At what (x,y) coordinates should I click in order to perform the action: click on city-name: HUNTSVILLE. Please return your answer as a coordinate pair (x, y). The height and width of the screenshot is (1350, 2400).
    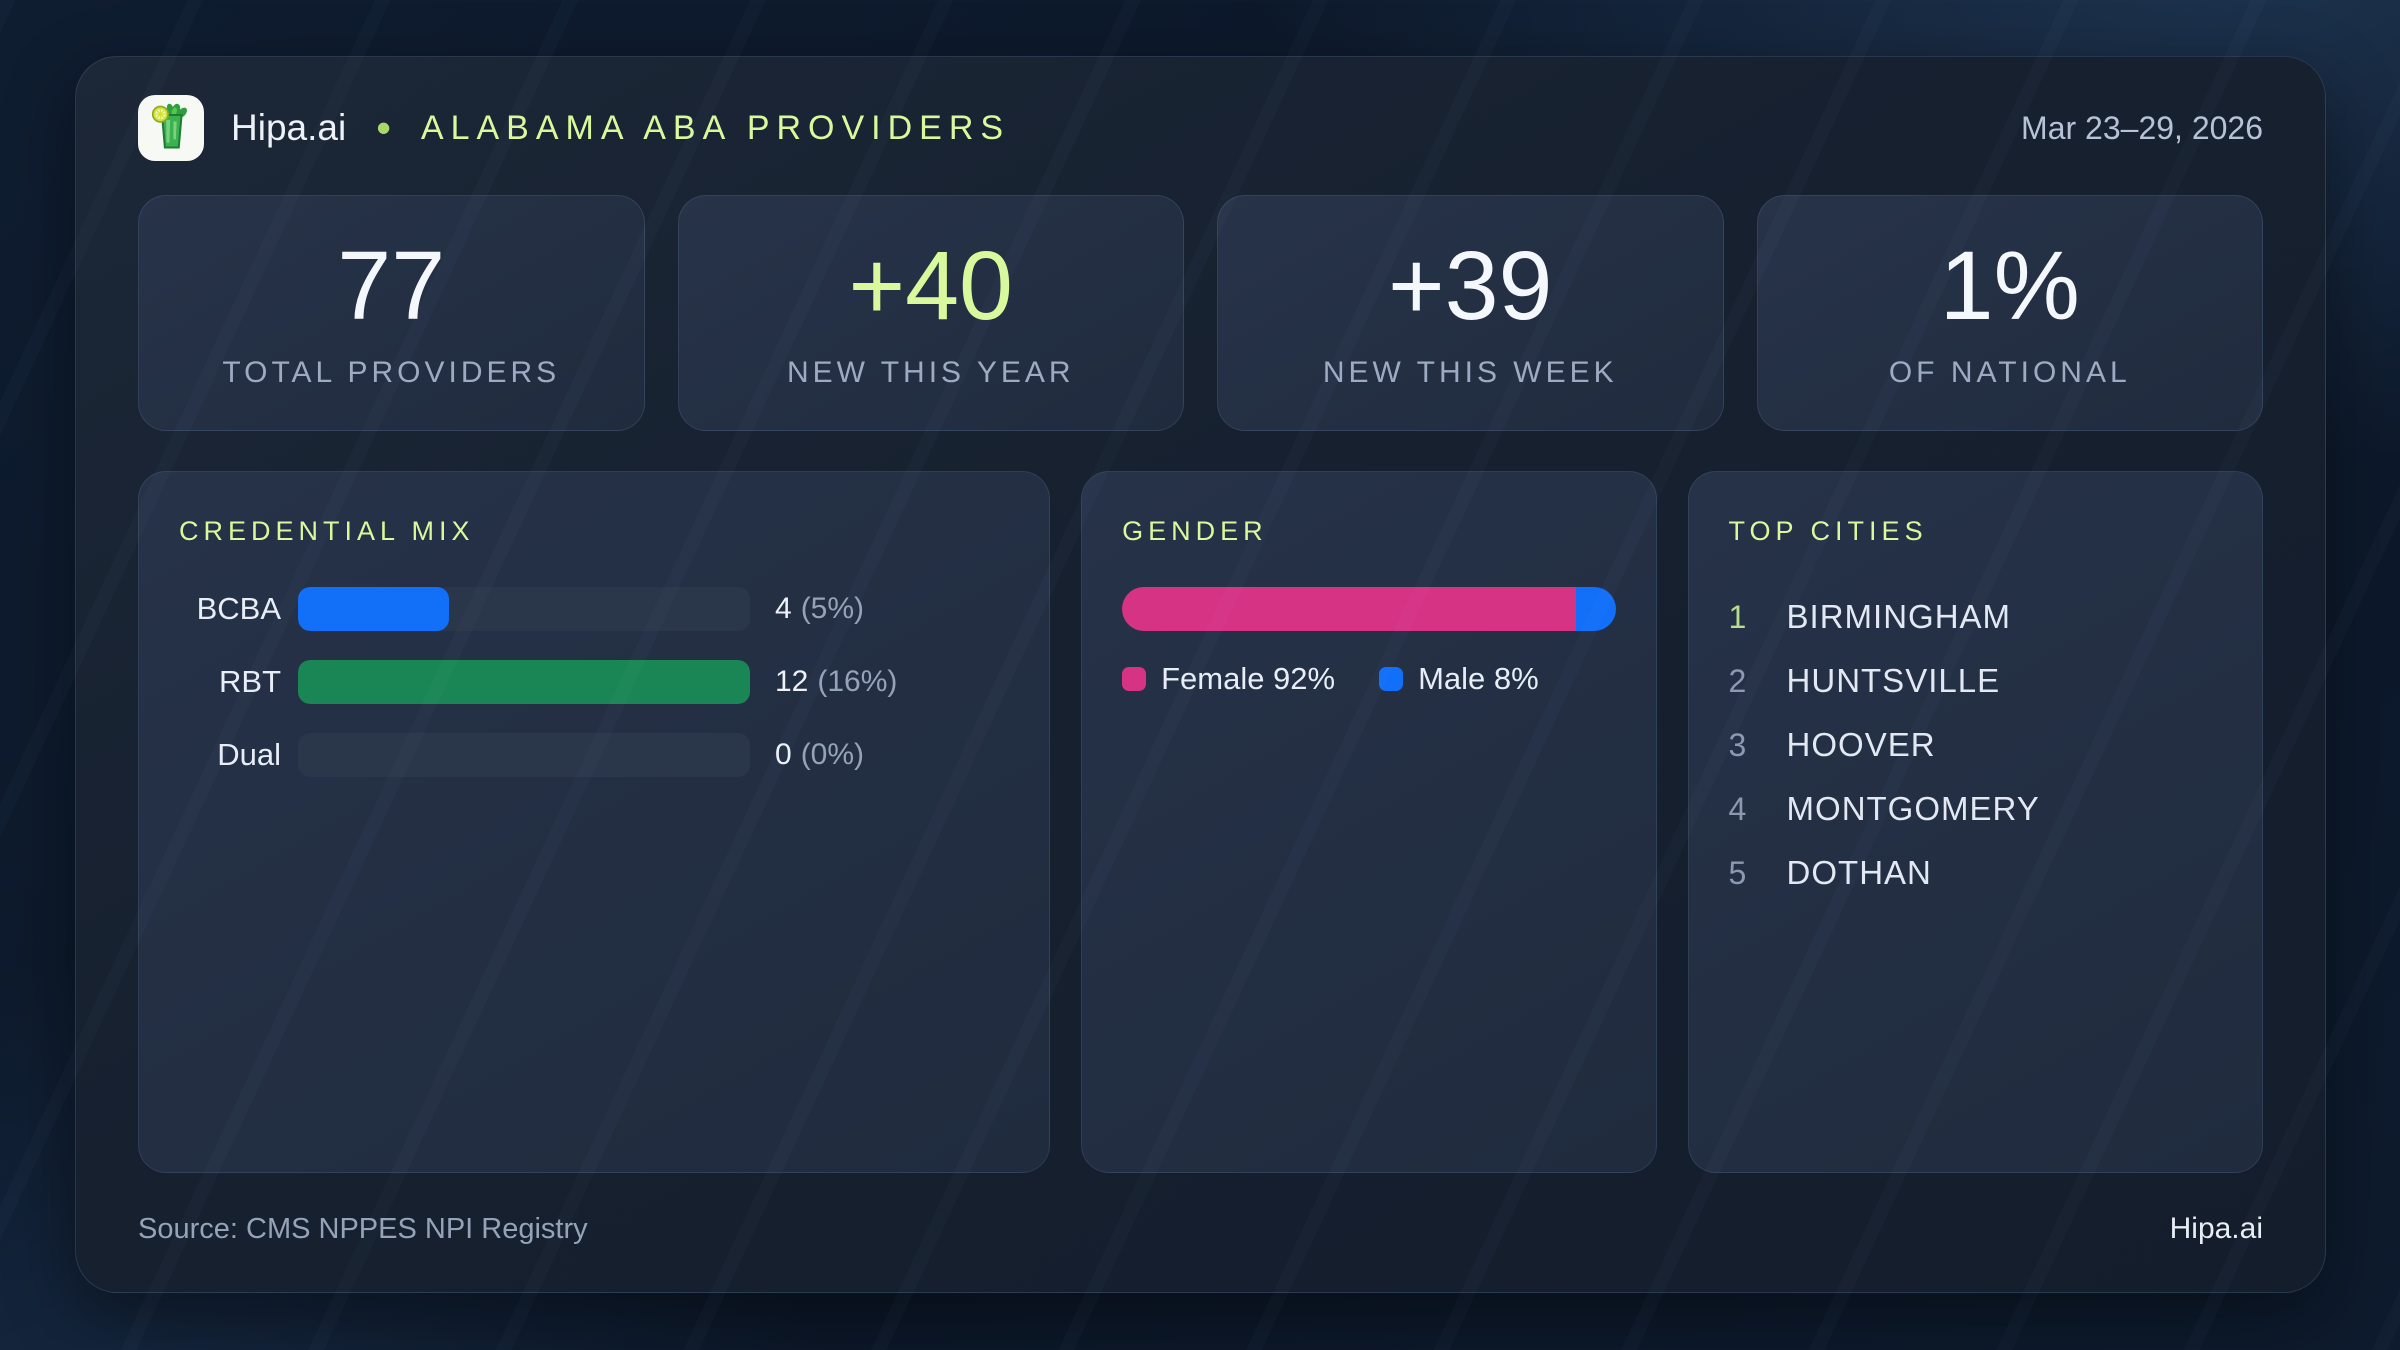
    Looking at the image, I should click on (1893, 680).